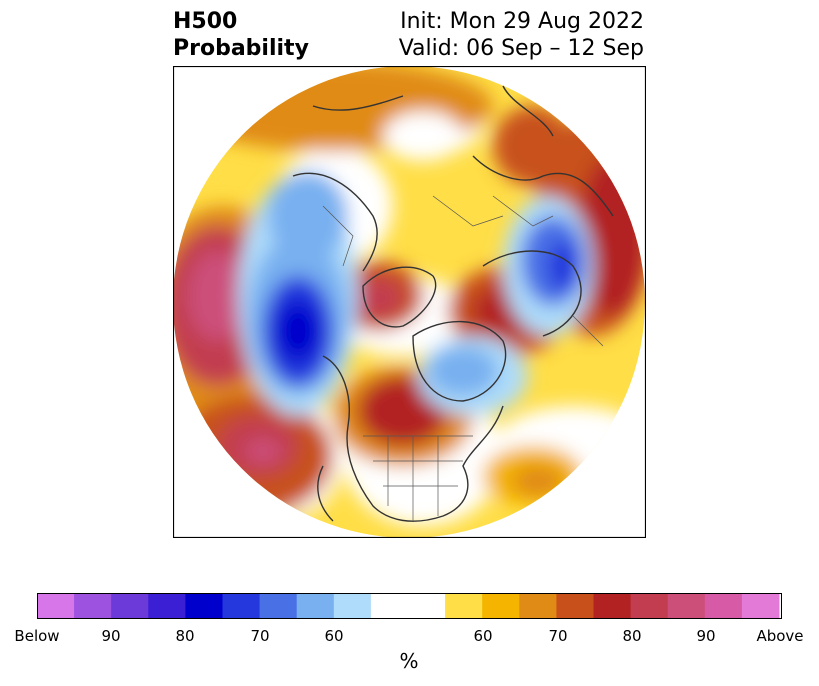  What do you see at coordinates (522, 21) in the screenshot?
I see `init-date: Init: Mon 29 Aug 2022` at bounding box center [522, 21].